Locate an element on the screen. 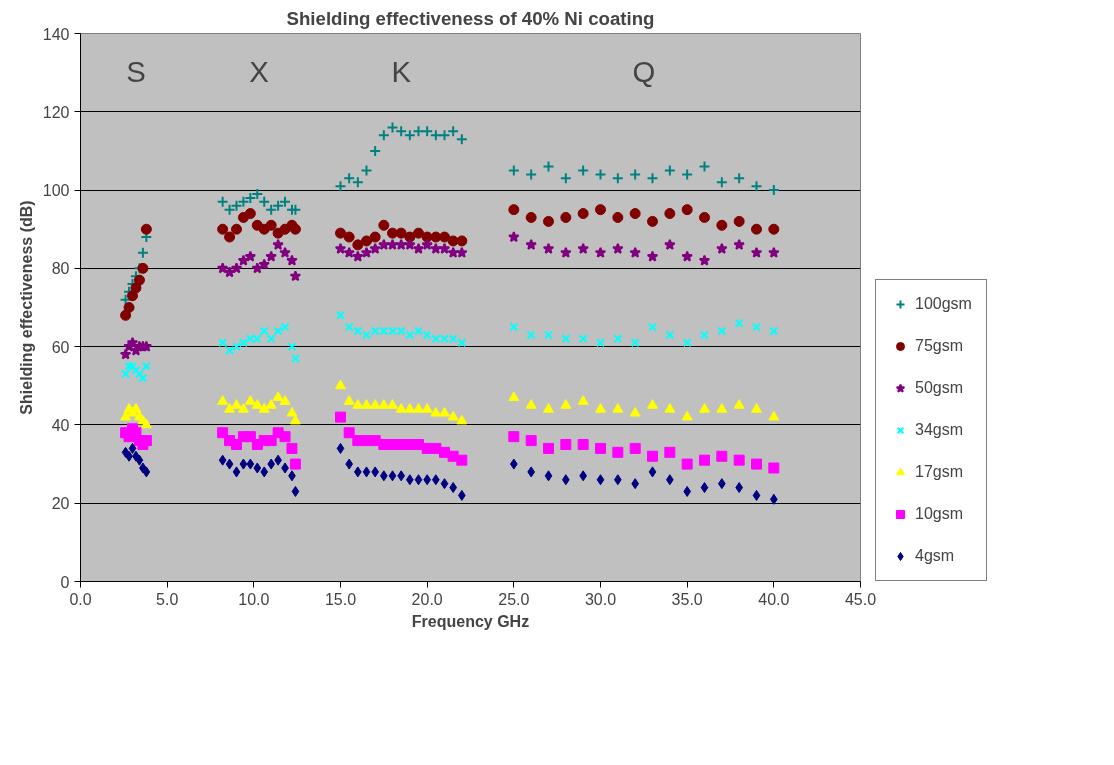 The width and height of the screenshot is (1114, 765). x-tick-label: 0.0 is located at coordinates (80, 599).